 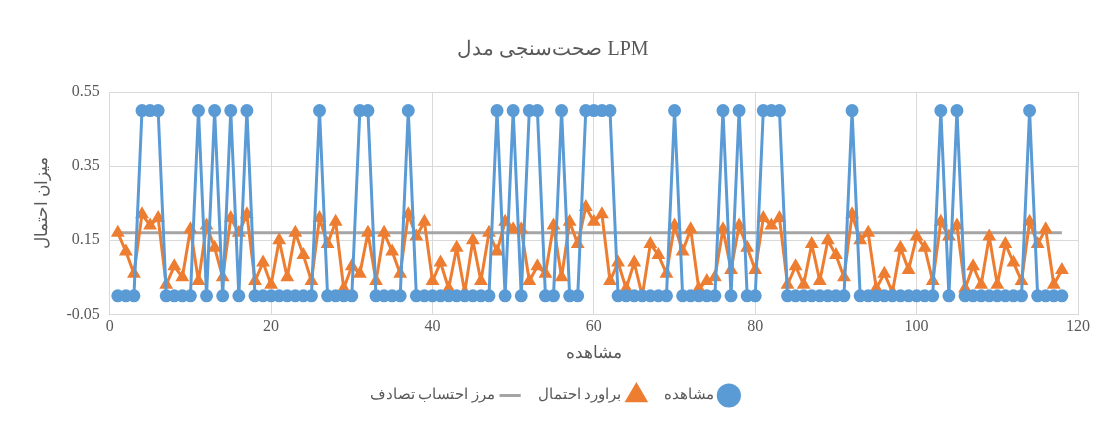 I want to click on legend-label: مرز احتساب تصادف, so click(x=432, y=395).